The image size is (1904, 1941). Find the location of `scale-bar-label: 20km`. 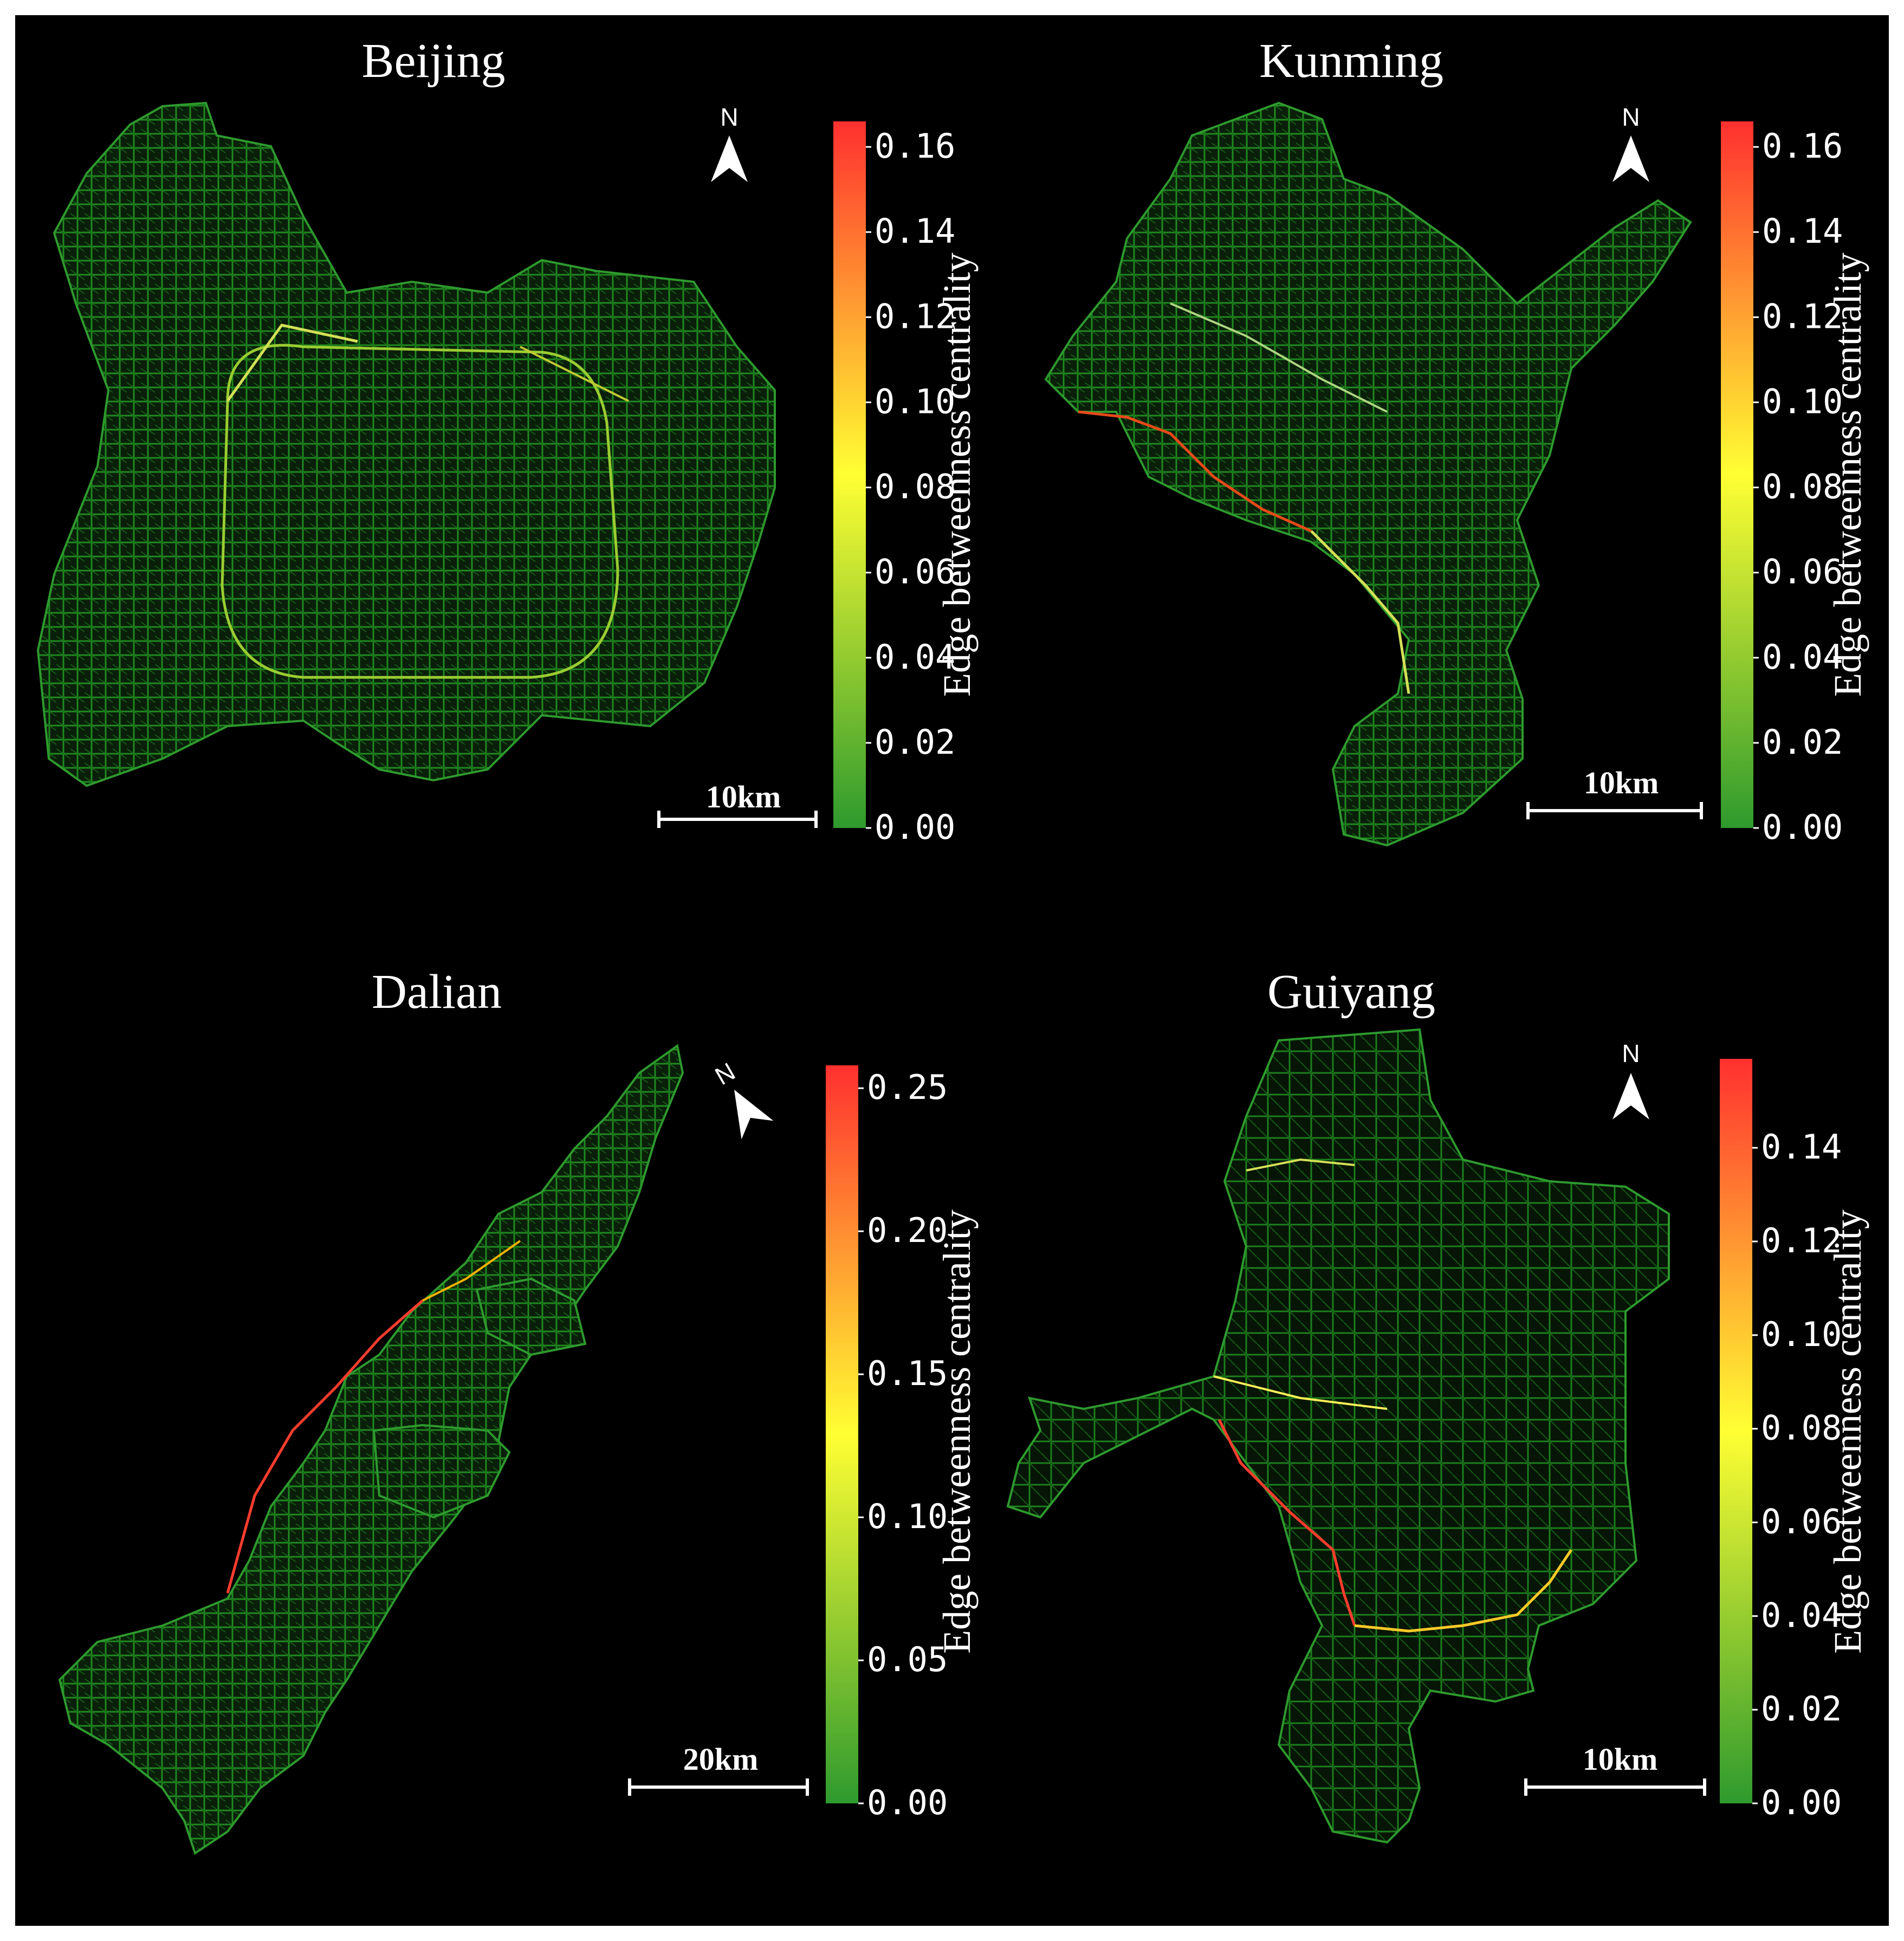

scale-bar-label: 20km is located at coordinates (721, 1759).